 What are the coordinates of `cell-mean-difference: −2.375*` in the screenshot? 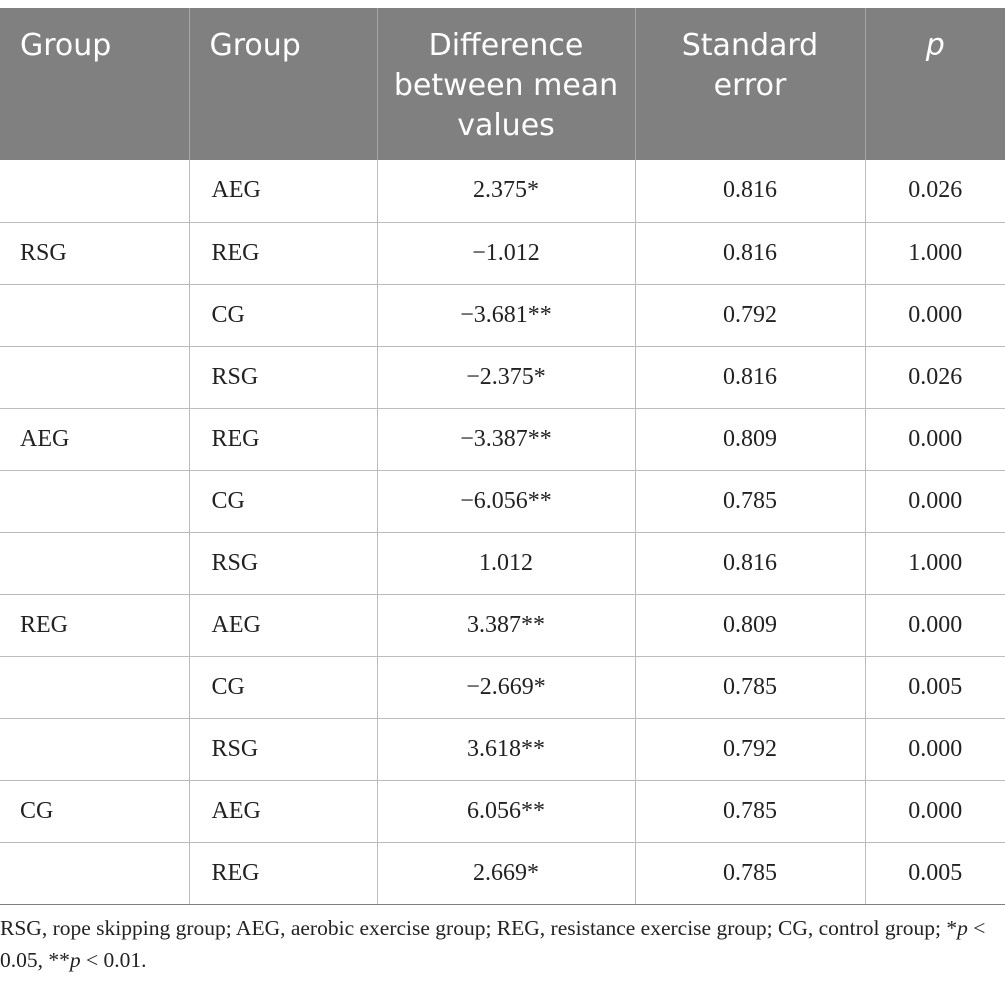 It's located at (505, 377).